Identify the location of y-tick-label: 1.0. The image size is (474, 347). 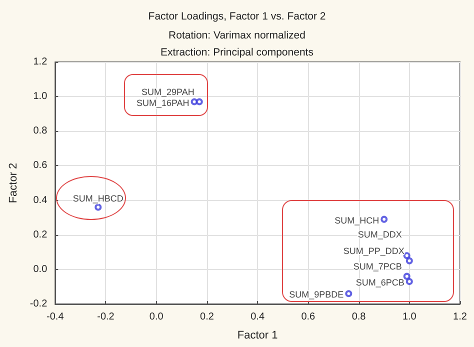
(40, 96).